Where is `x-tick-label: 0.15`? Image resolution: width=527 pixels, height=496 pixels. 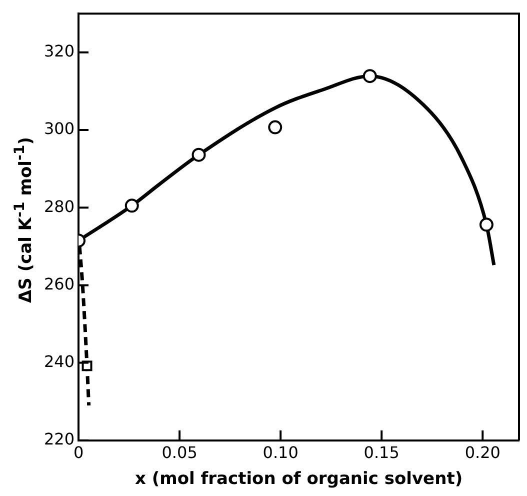
x-tick-label: 0.15 is located at coordinates (382, 452).